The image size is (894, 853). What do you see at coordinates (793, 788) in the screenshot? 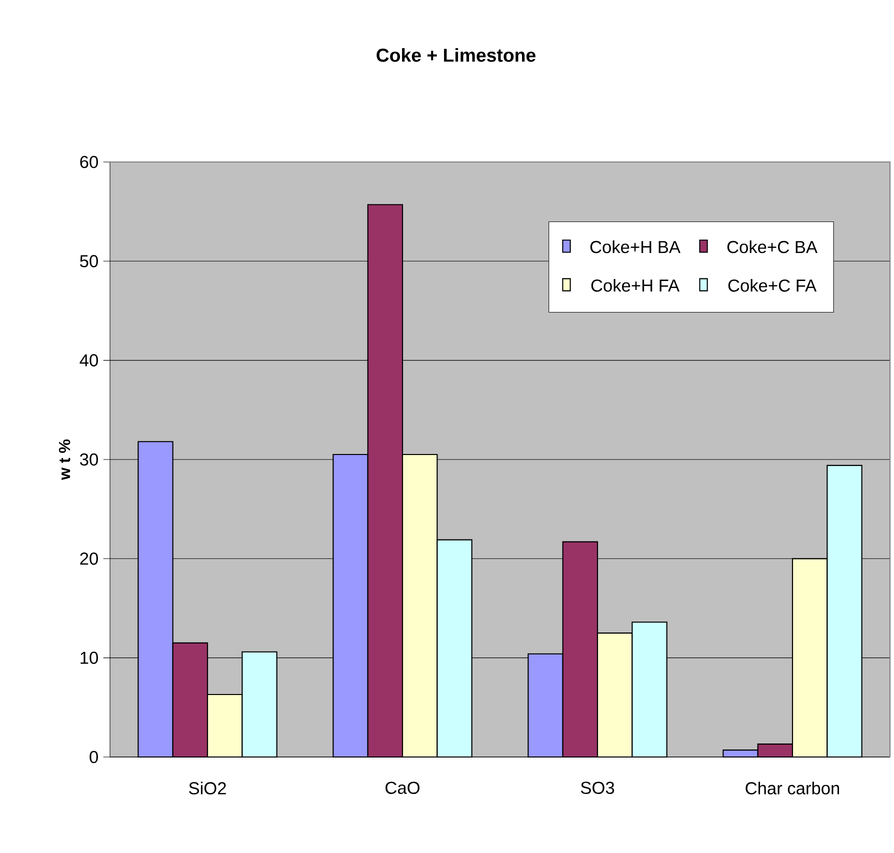
I see `x-tick-label: Char carbon` at bounding box center [793, 788].